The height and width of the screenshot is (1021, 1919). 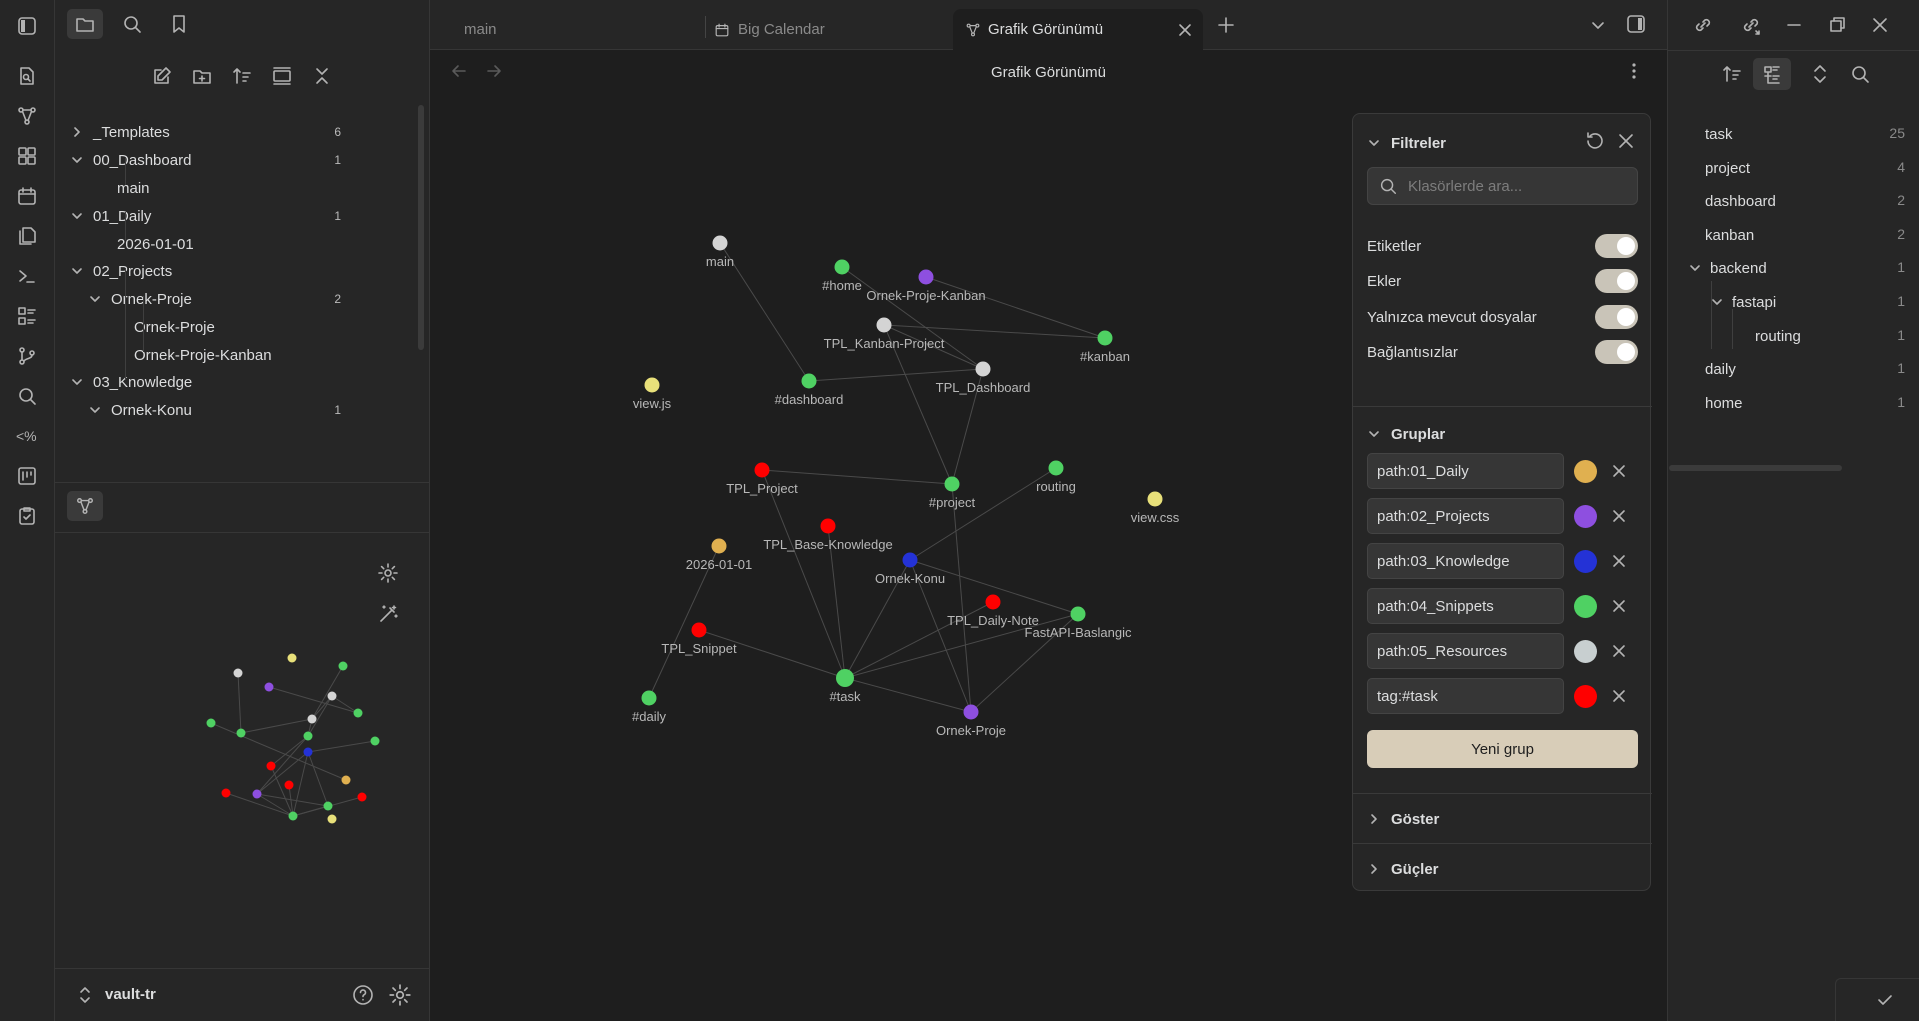 I want to click on display-section-header: Göster, so click(x=1502, y=819).